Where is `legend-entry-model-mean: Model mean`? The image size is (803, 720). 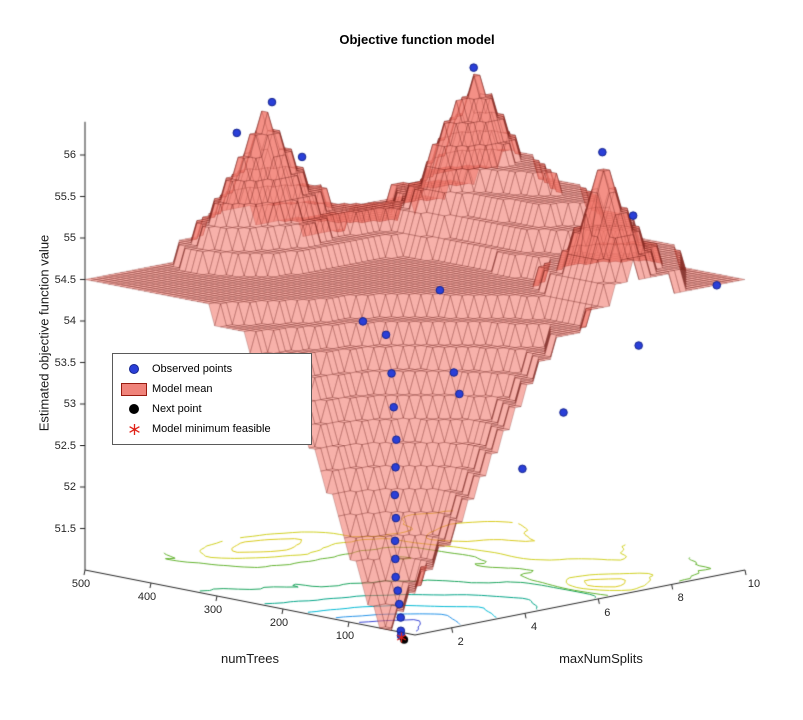 legend-entry-model-mean: Model mean is located at coordinates (212, 389).